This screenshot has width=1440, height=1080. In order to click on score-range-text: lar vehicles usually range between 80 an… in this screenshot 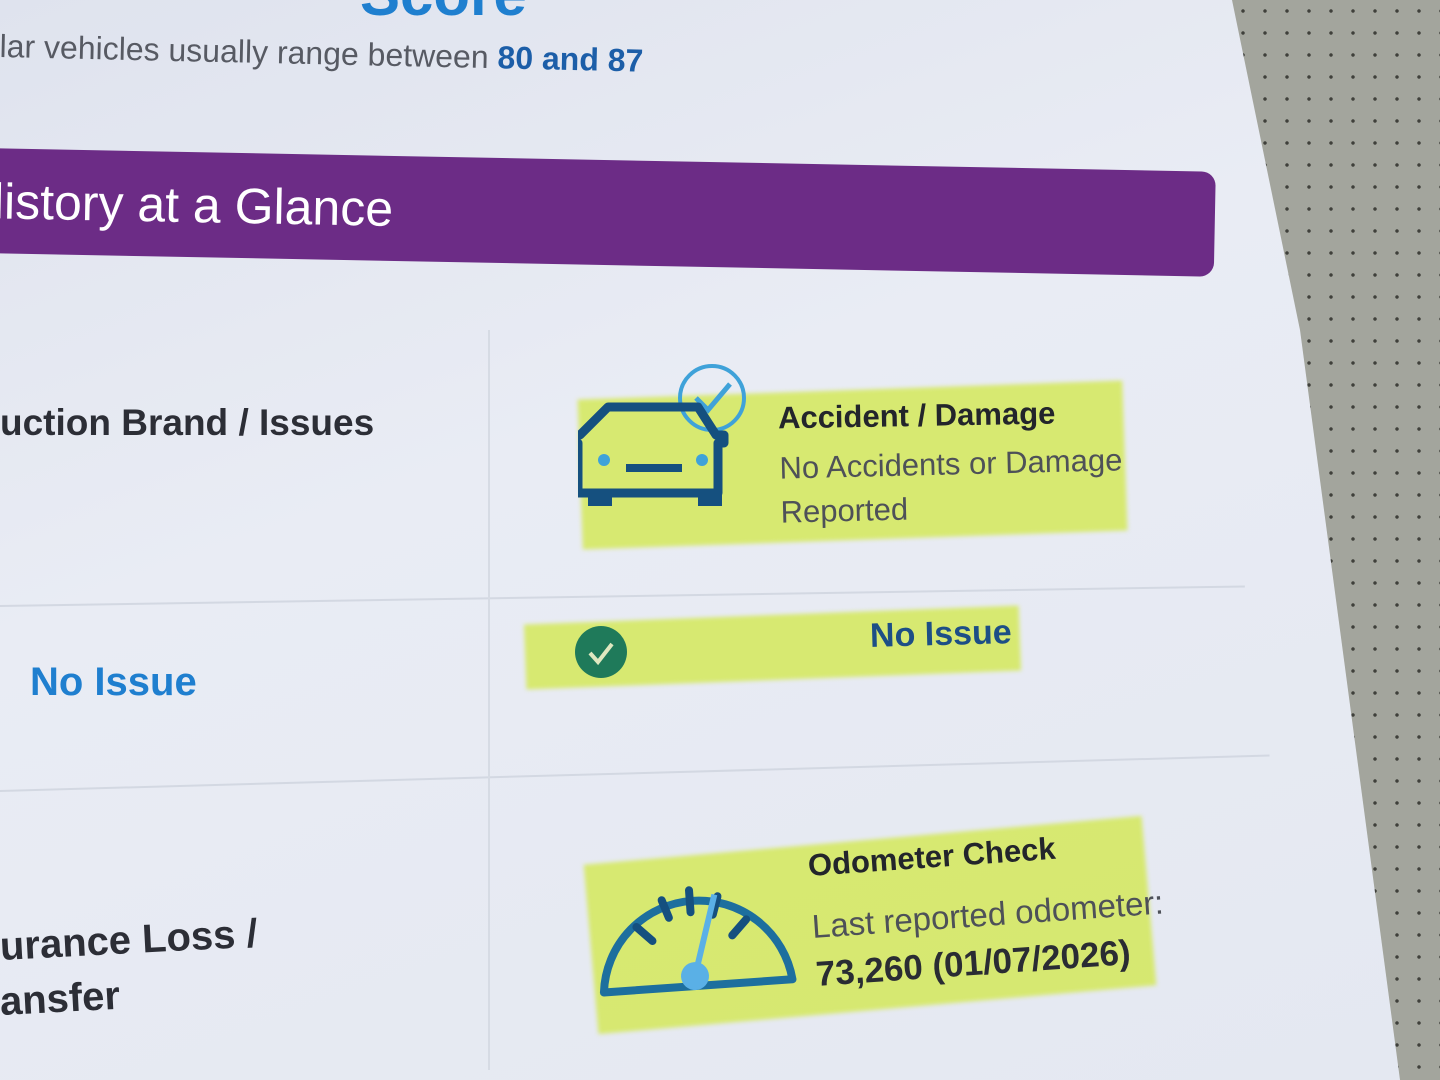, I will do `click(322, 53)`.